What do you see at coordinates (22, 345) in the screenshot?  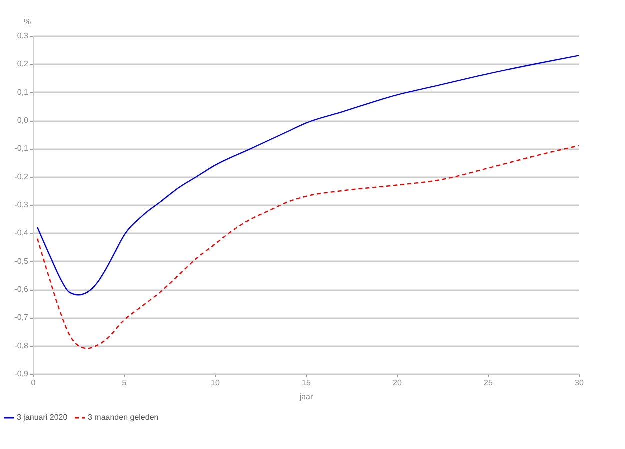 I see `y-tick-label: -0,8` at bounding box center [22, 345].